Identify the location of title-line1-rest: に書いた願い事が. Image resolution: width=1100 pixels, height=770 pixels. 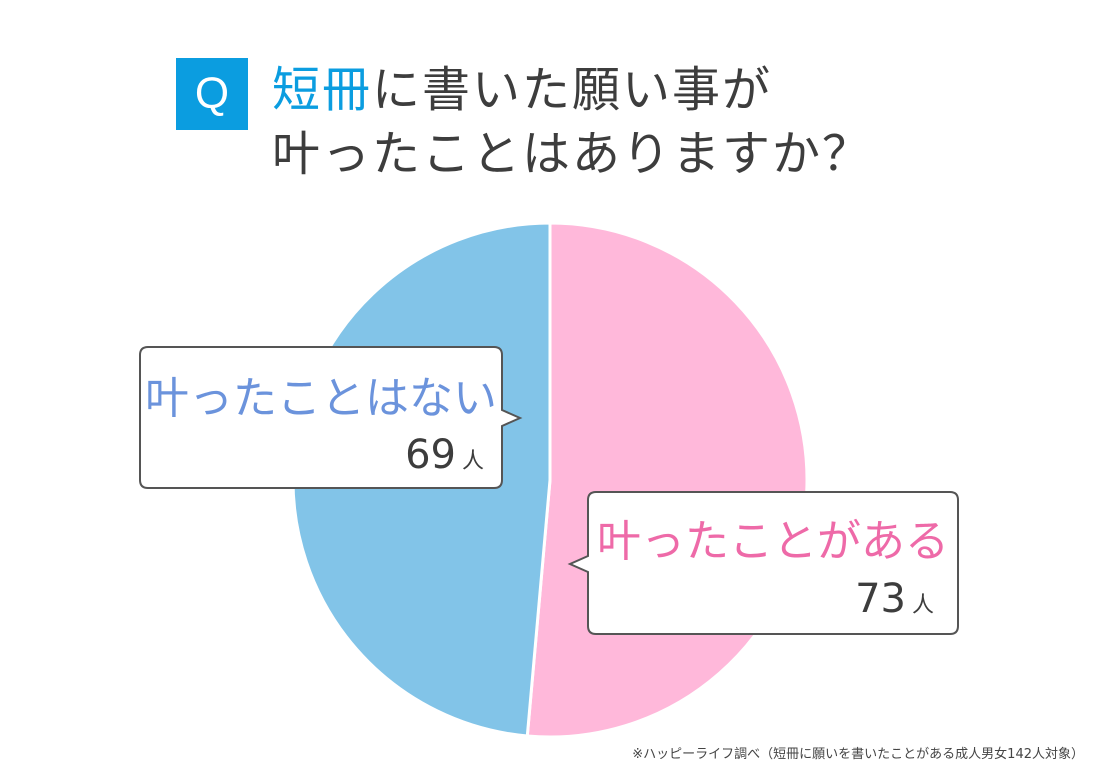
(572, 90).